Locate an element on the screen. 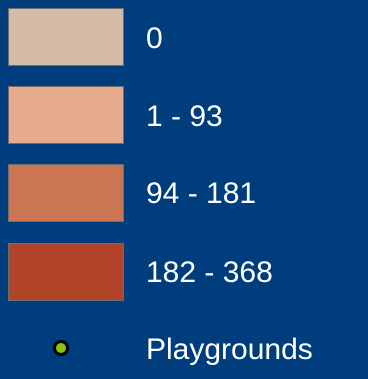  legend-label-class-3: 182 - 368 is located at coordinates (209, 272).